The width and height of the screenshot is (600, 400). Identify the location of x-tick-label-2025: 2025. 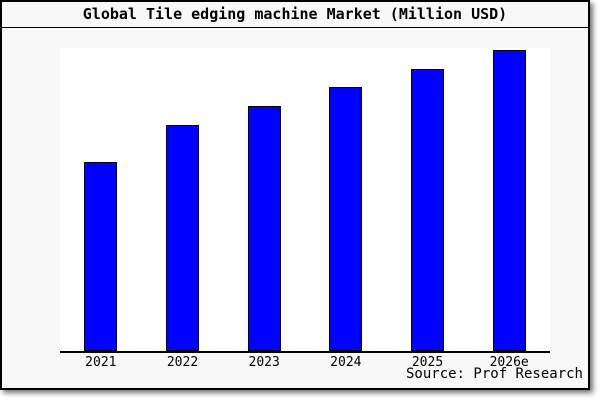
(427, 362).